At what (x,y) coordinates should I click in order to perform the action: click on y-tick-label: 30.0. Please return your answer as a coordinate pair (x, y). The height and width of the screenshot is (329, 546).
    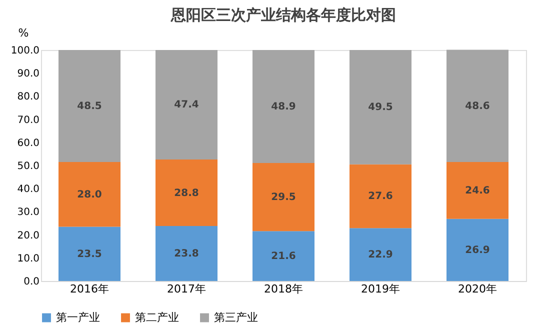
    Looking at the image, I should click on (28, 212).